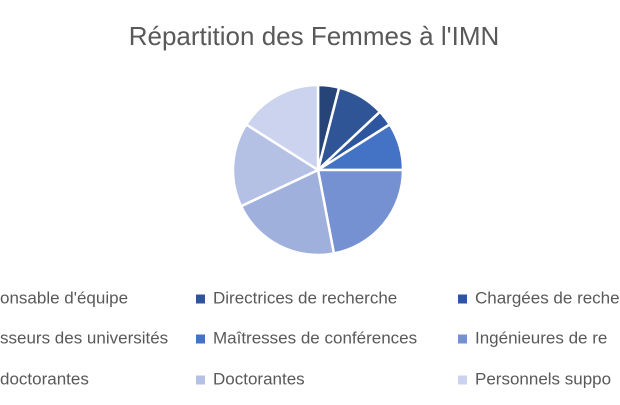  I want to click on legend-label: Doctorantes, so click(259, 378).